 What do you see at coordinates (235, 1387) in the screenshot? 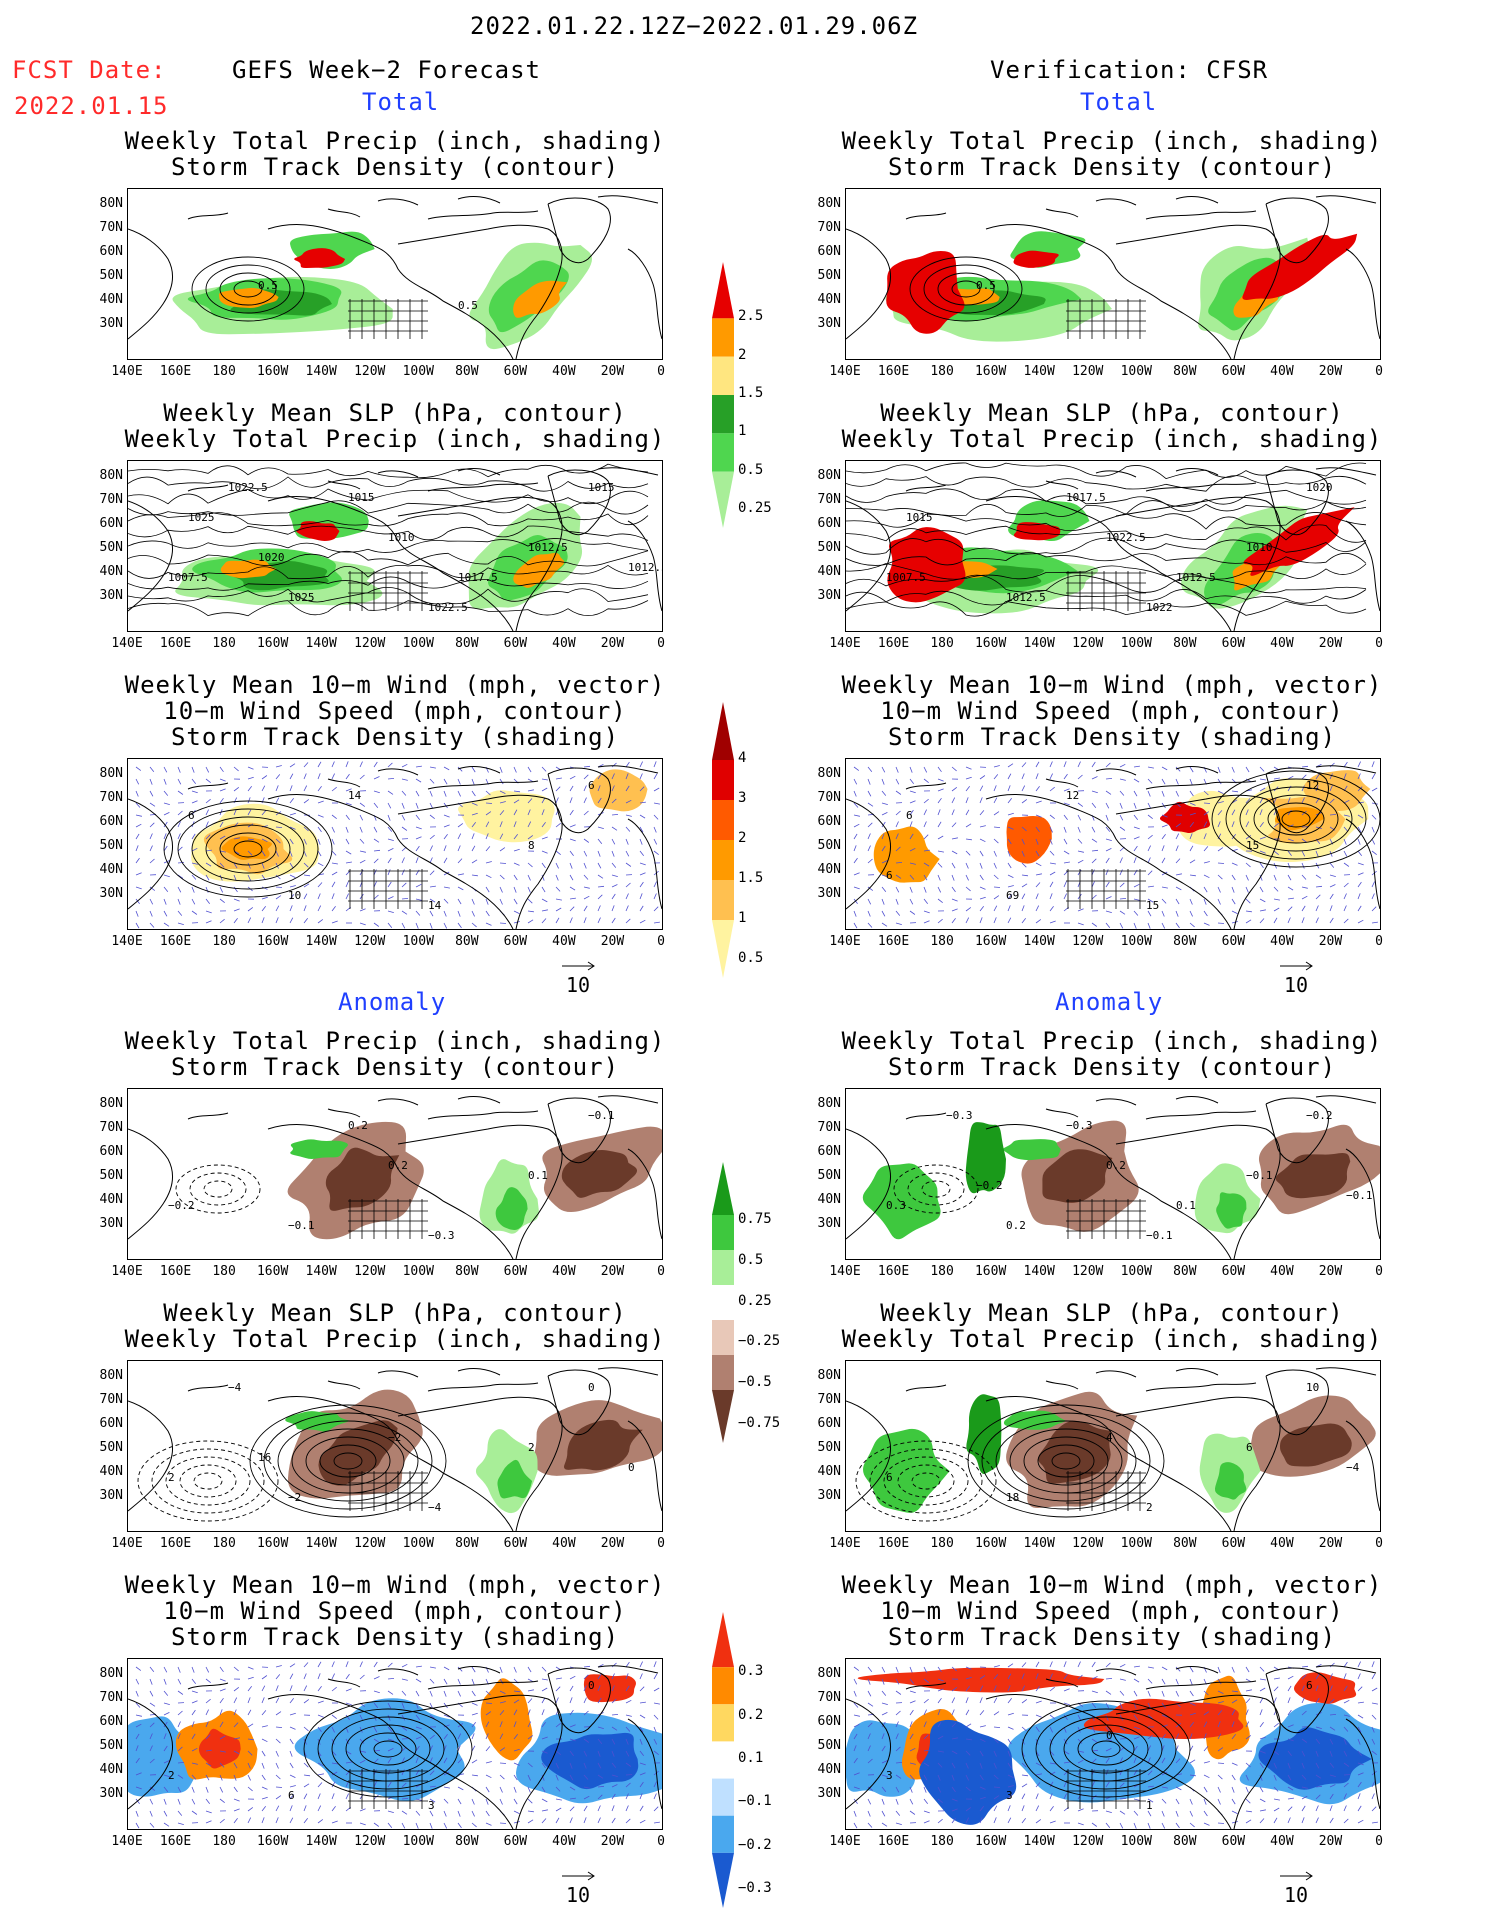
I see `contour-label: −4` at bounding box center [235, 1387].